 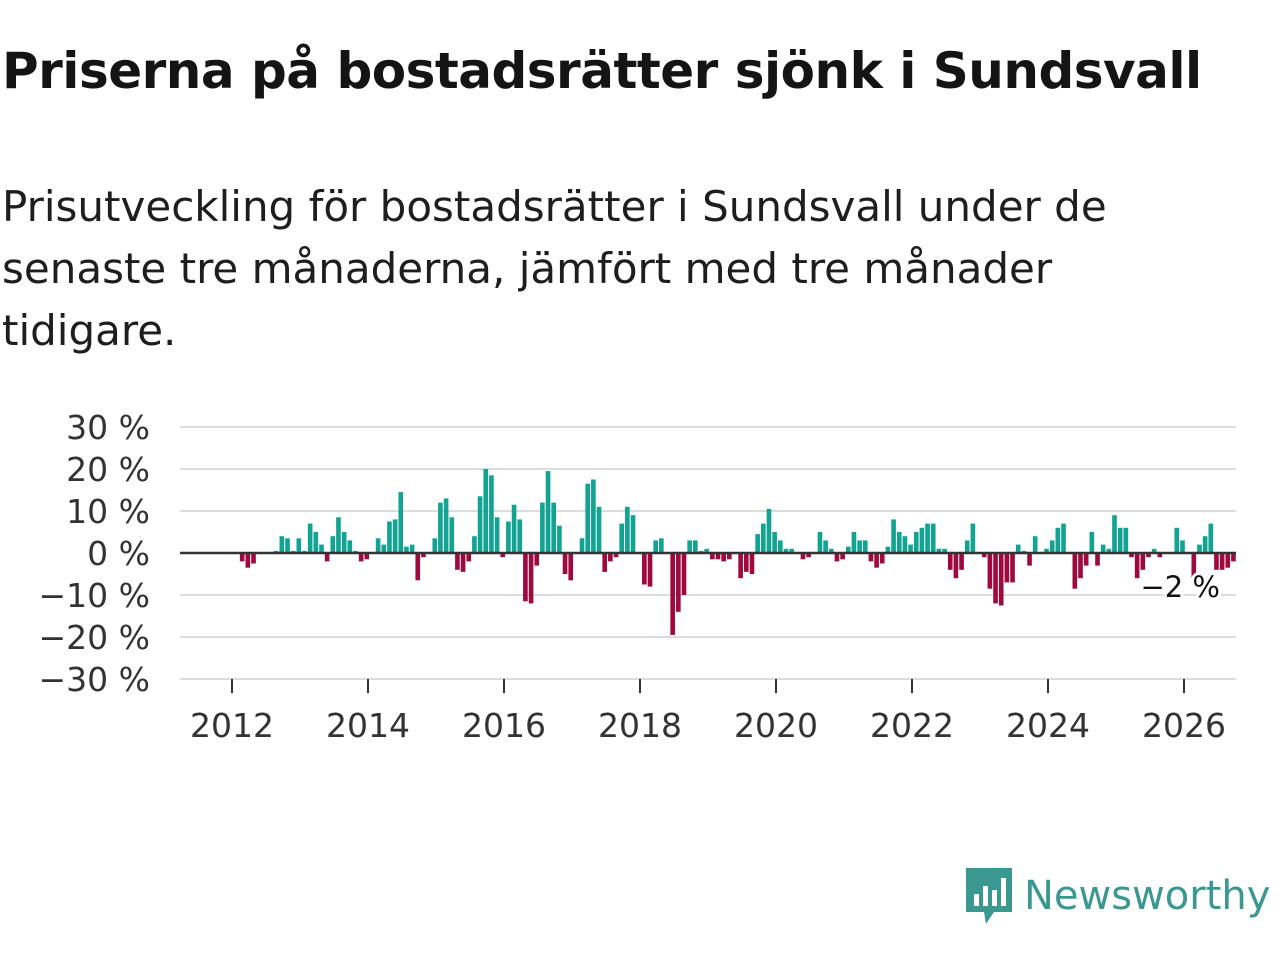 What do you see at coordinates (1180, 587) in the screenshot?
I see `end-value-label: −2 %` at bounding box center [1180, 587].